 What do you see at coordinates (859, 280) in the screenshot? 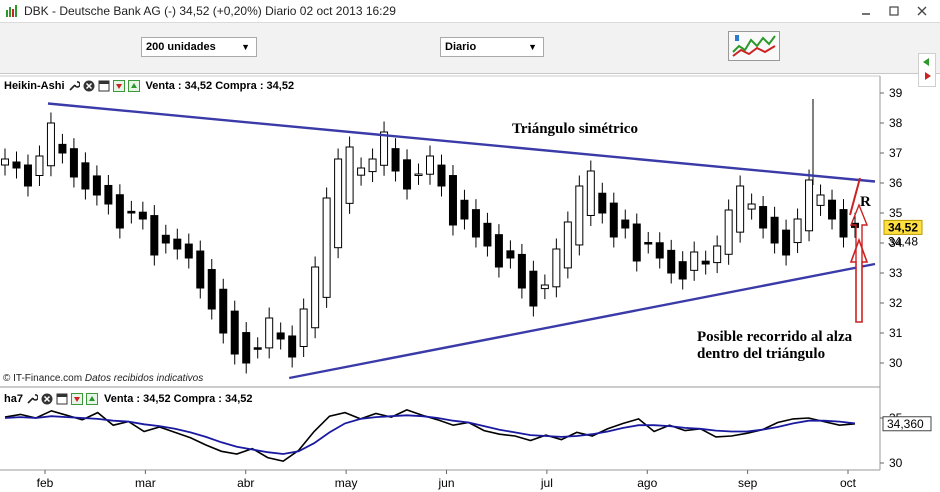
I see `up-arrow-icon` at bounding box center [859, 280].